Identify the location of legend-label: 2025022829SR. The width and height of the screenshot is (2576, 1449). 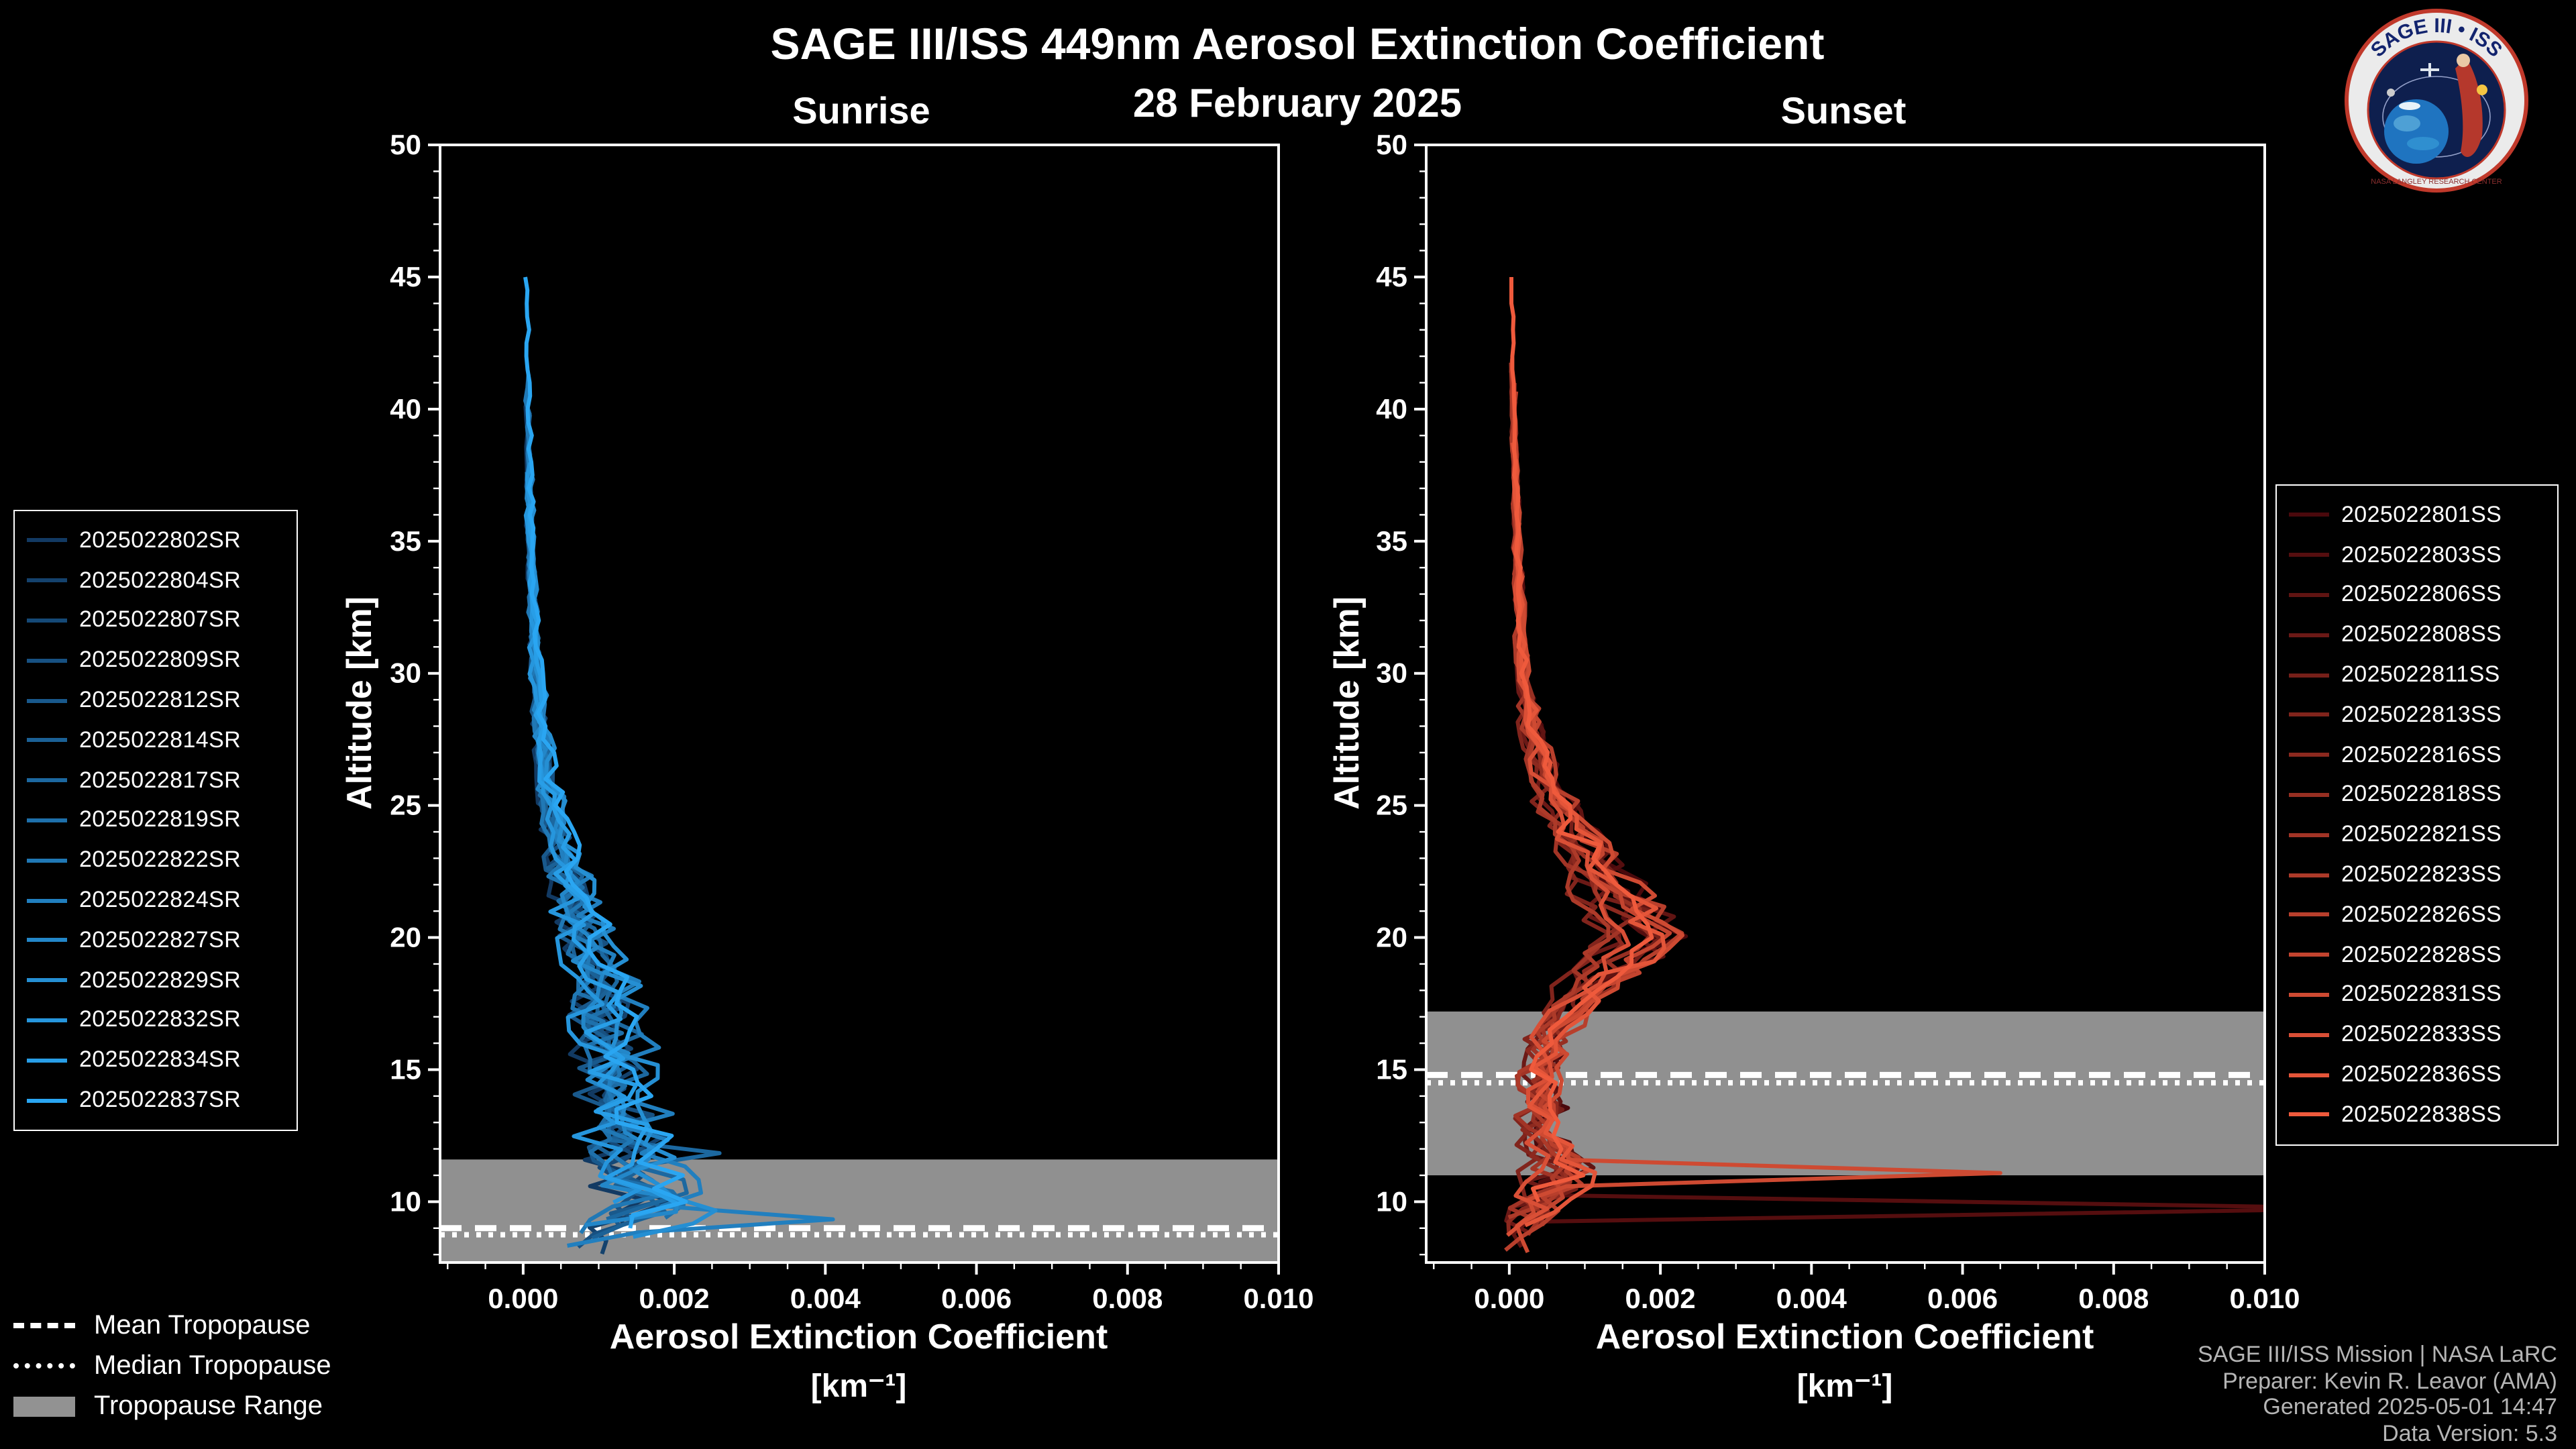
(160, 980).